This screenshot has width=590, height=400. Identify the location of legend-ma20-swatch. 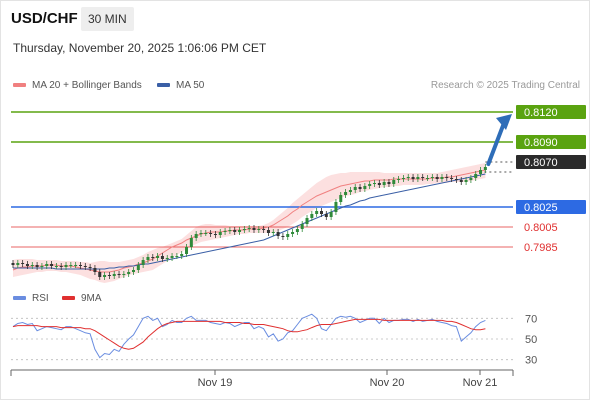
(19, 85).